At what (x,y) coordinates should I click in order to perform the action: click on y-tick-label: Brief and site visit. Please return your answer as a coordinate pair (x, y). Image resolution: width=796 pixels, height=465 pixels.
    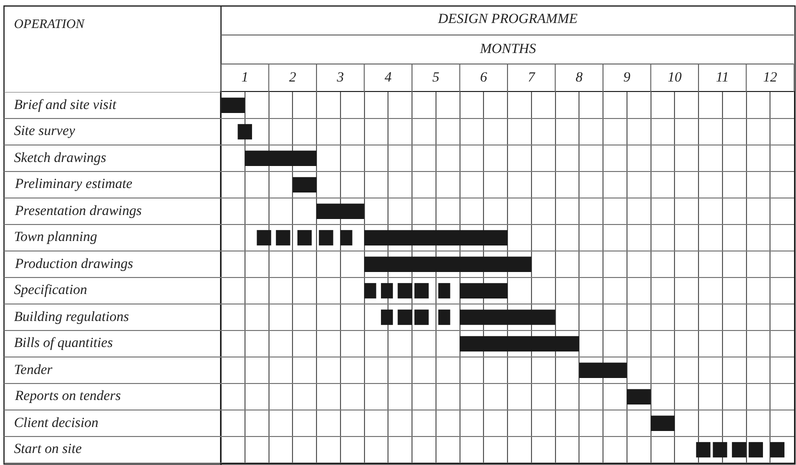
    Looking at the image, I should click on (66, 105).